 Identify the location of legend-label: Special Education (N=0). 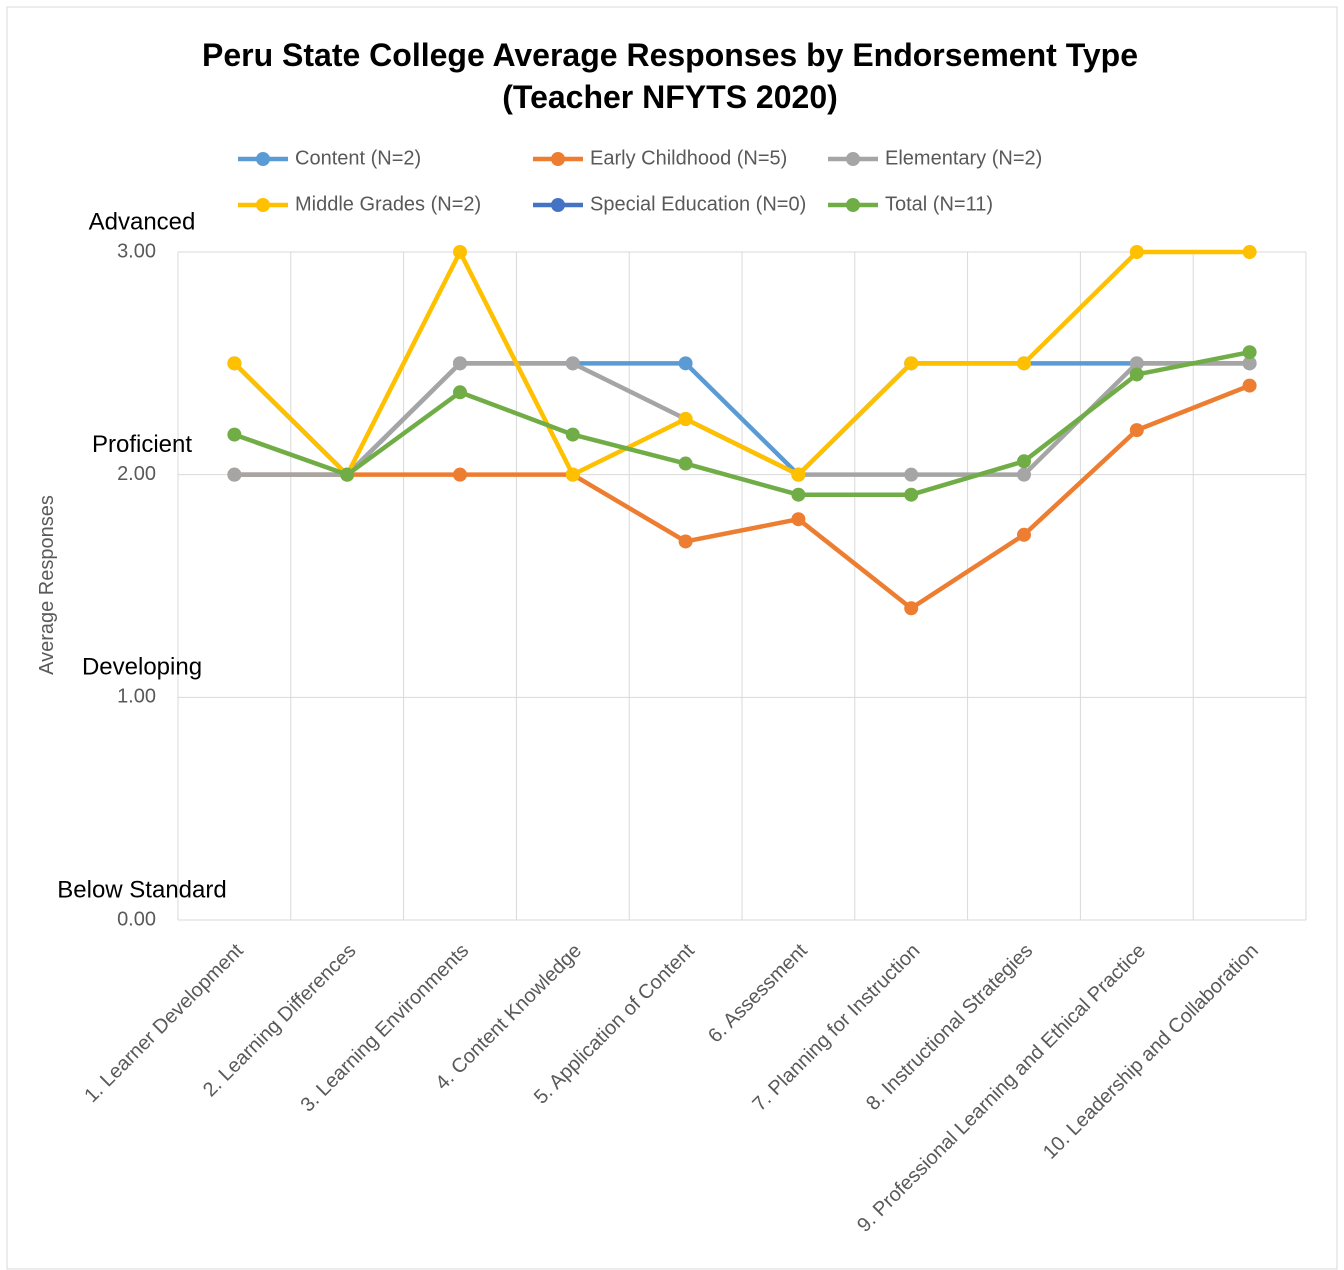
(698, 204).